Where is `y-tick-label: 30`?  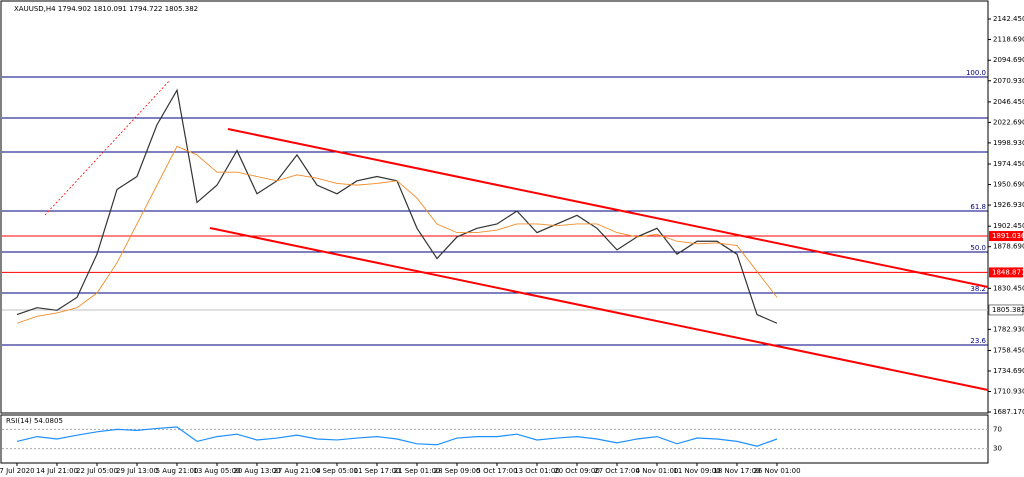 y-tick-label: 30 is located at coordinates (997, 449).